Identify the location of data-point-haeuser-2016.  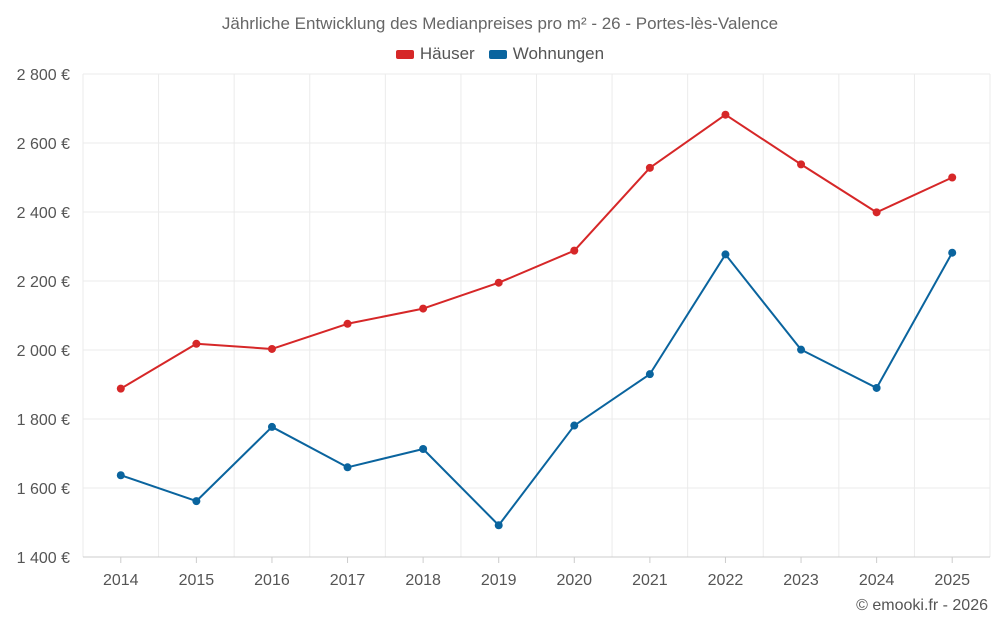
(271, 348).